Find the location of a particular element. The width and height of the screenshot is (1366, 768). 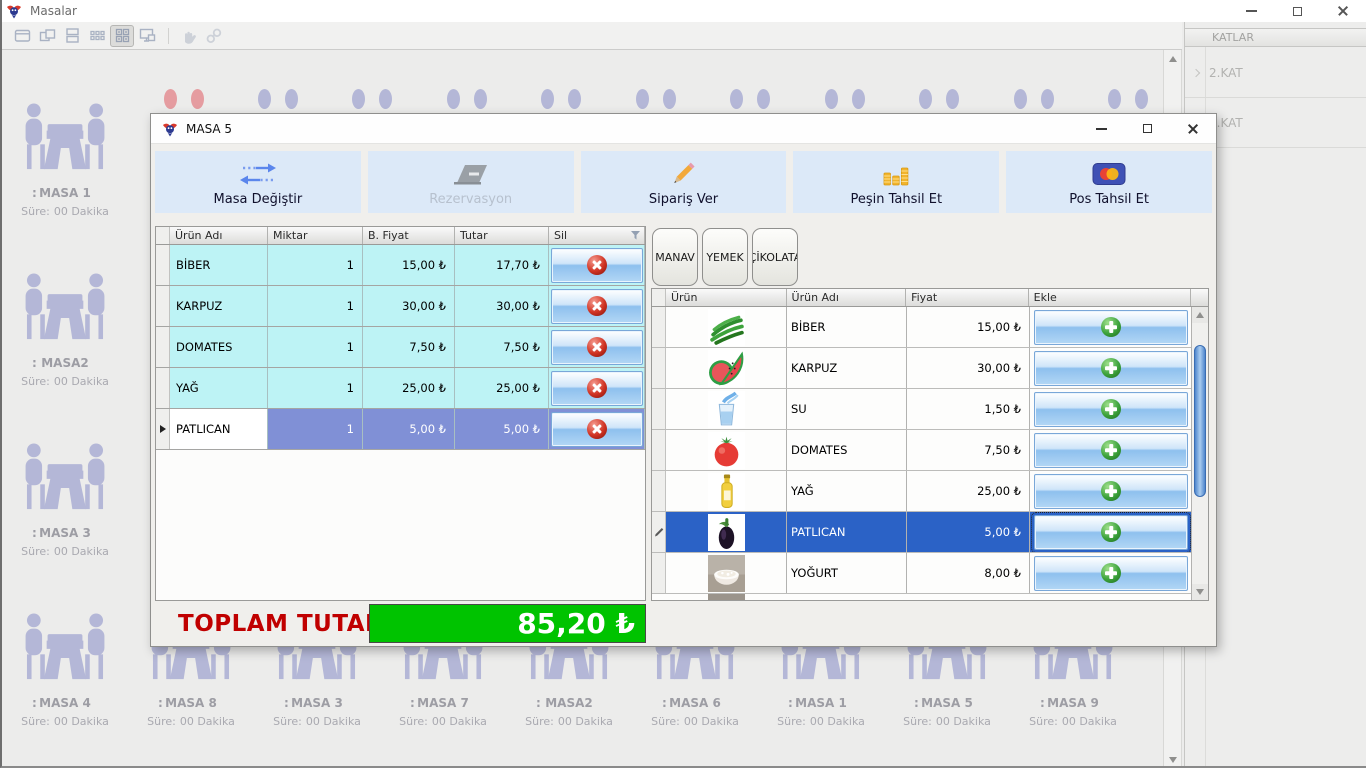

dialog-maximize-button is located at coordinates (1147, 128).